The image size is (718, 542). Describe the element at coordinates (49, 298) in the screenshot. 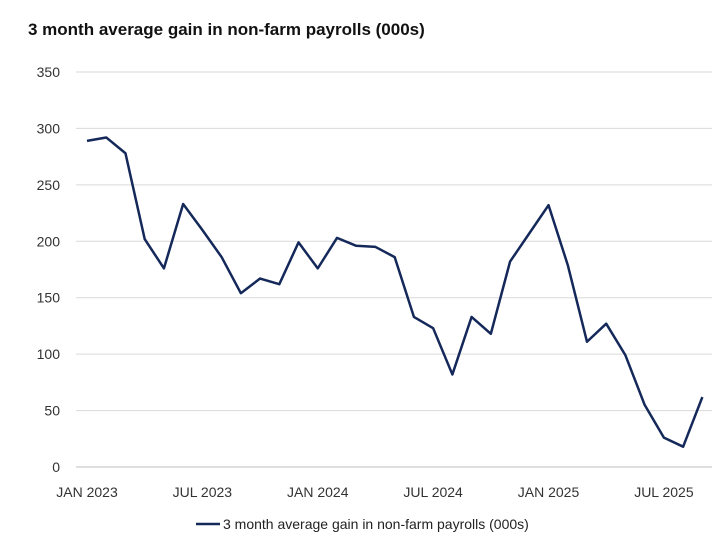

I see `y-tick-label: 150` at that location.